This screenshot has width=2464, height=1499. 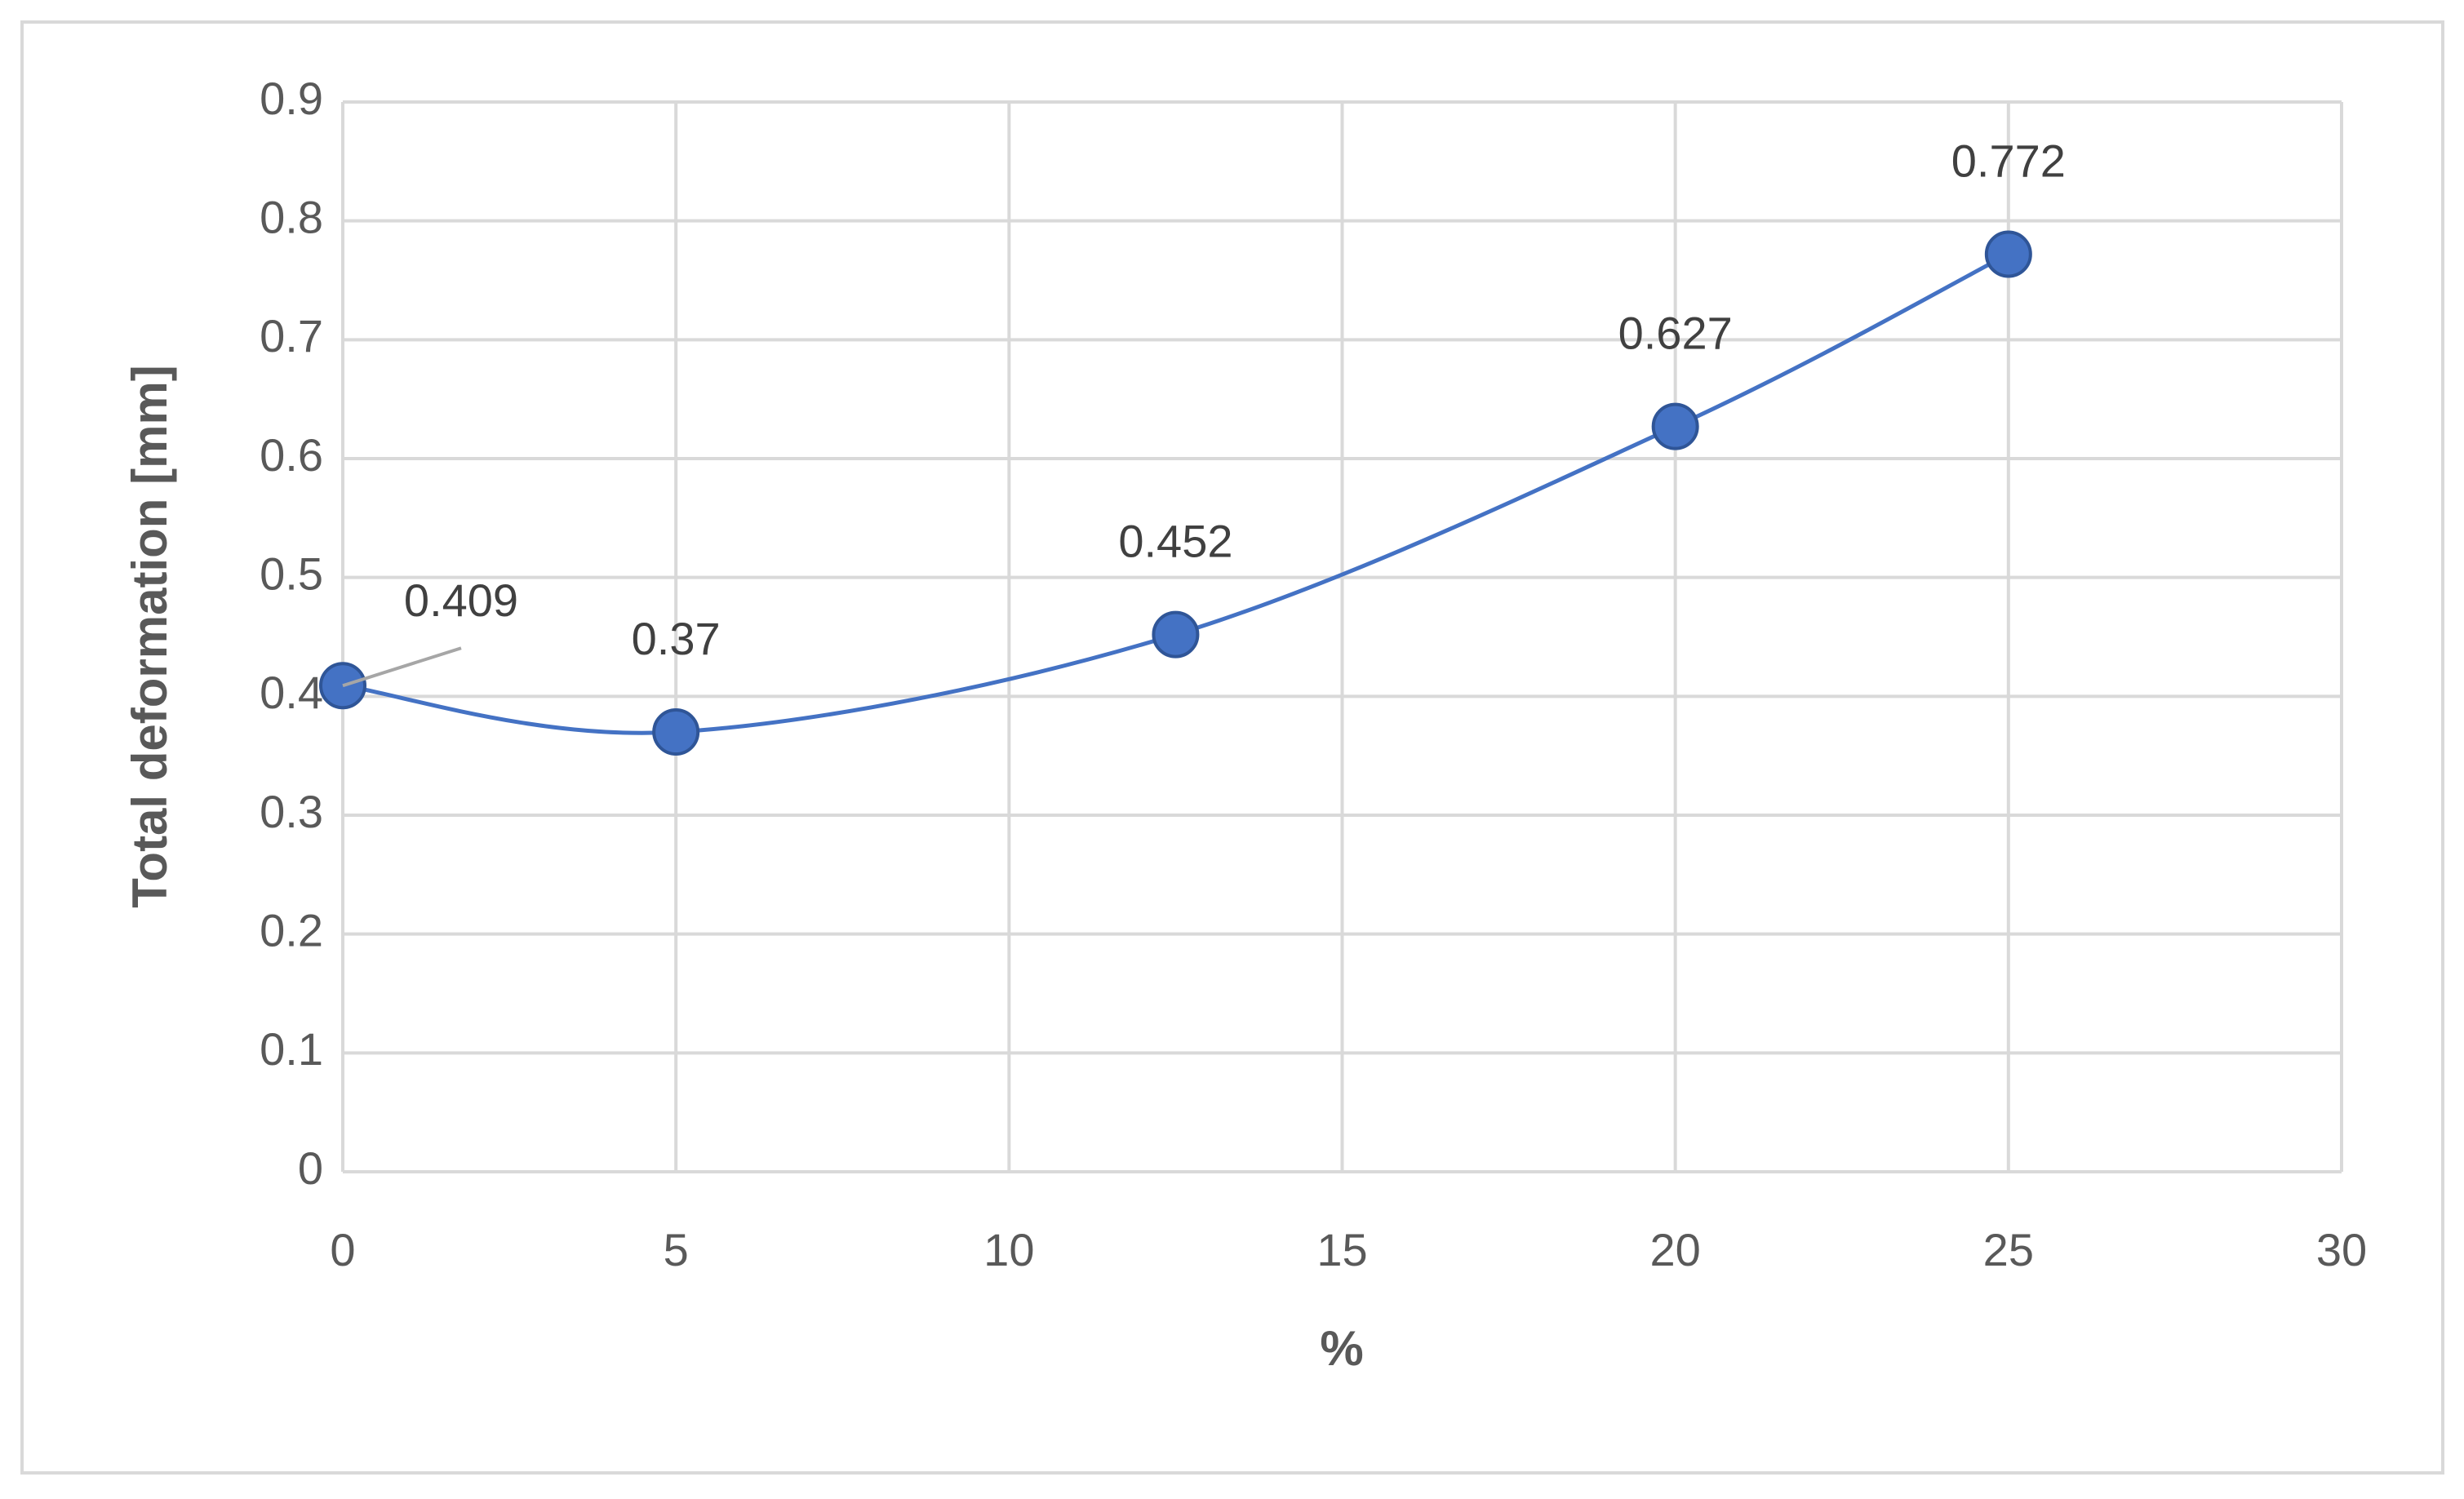 What do you see at coordinates (343, 1249) in the screenshot?
I see `x-tick-label: 0` at bounding box center [343, 1249].